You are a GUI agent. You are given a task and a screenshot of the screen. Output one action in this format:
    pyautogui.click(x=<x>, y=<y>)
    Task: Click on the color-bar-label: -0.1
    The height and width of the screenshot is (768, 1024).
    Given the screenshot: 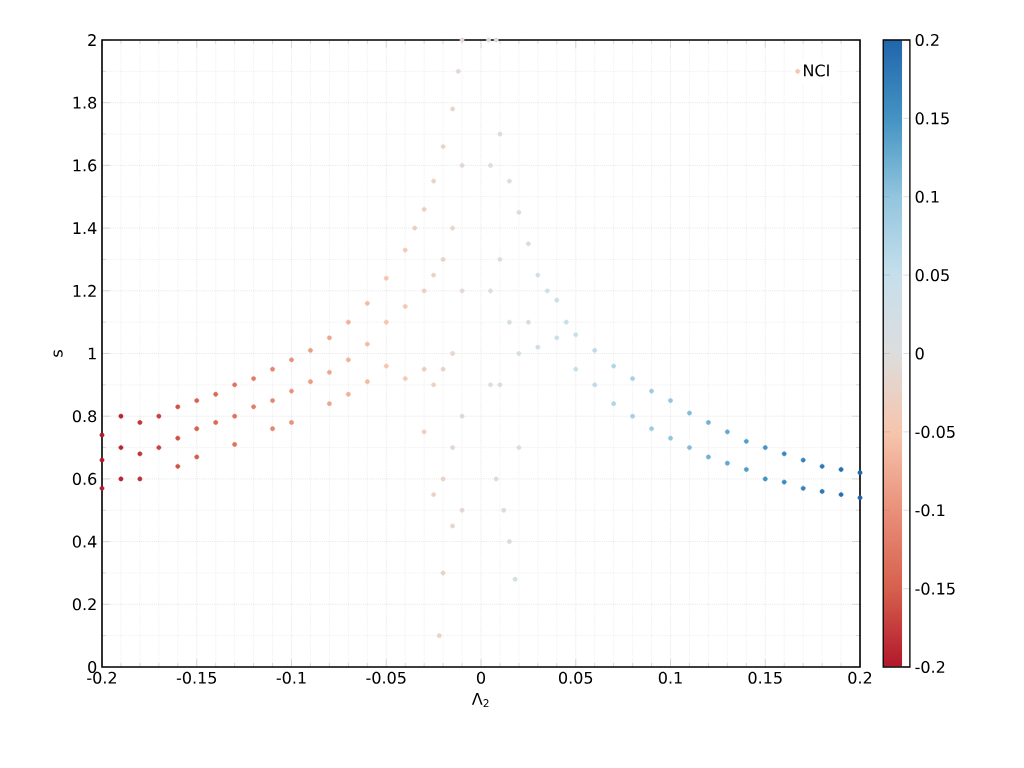 What is the action you would take?
    pyautogui.click(x=930, y=510)
    